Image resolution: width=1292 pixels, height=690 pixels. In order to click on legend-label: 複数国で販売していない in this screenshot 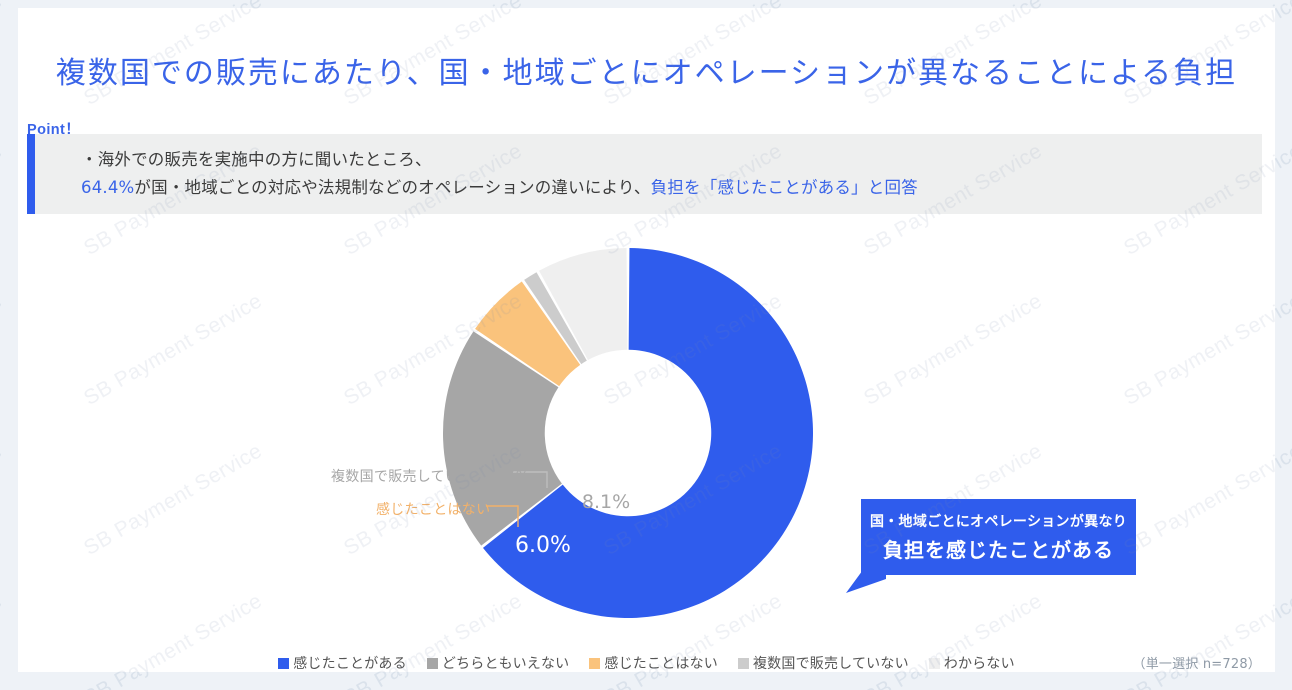, I will do `click(830, 664)`.